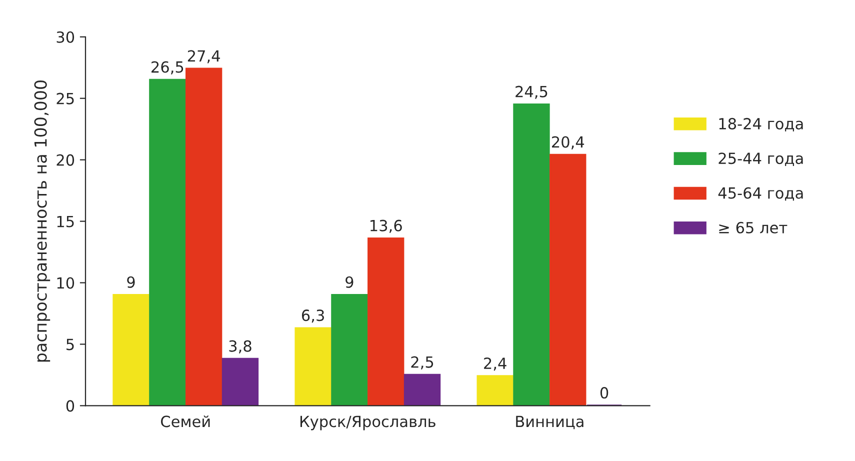  Describe the element at coordinates (368, 423) in the screenshot. I see `x-tick-label: Курск/Ярославль` at that location.